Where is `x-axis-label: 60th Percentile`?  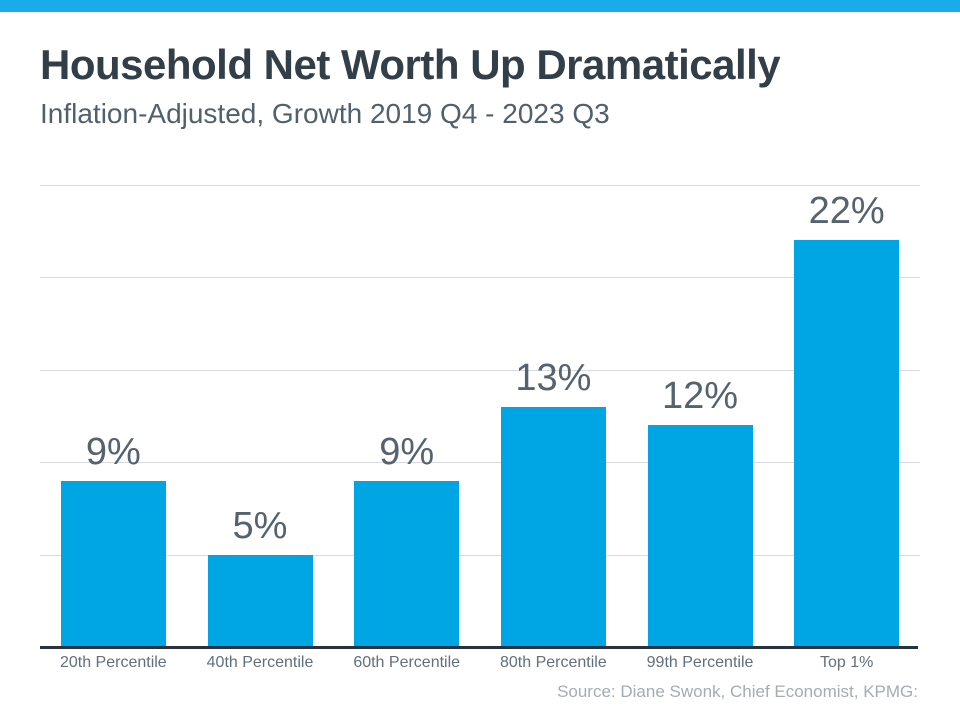 x-axis-label: 60th Percentile is located at coordinates (407, 662).